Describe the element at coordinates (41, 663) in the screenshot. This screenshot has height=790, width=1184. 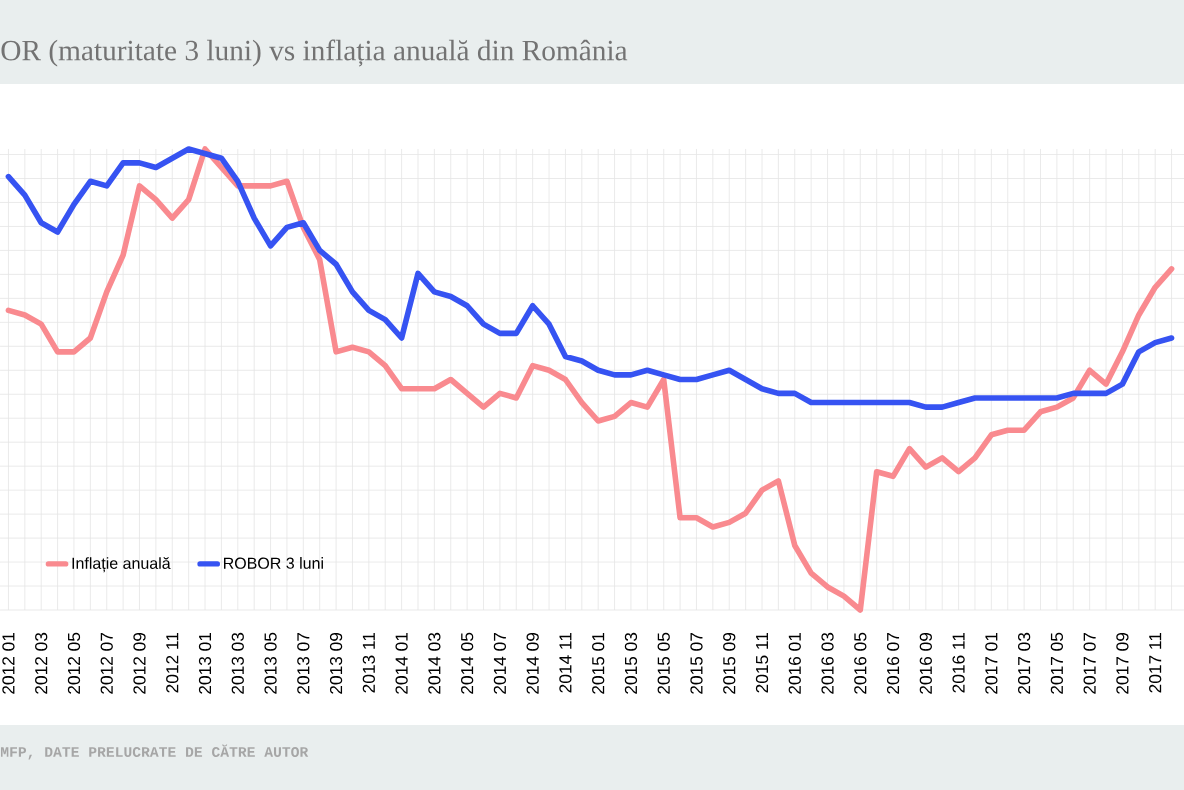
I see `x-tick-label: 2012 03` at that location.